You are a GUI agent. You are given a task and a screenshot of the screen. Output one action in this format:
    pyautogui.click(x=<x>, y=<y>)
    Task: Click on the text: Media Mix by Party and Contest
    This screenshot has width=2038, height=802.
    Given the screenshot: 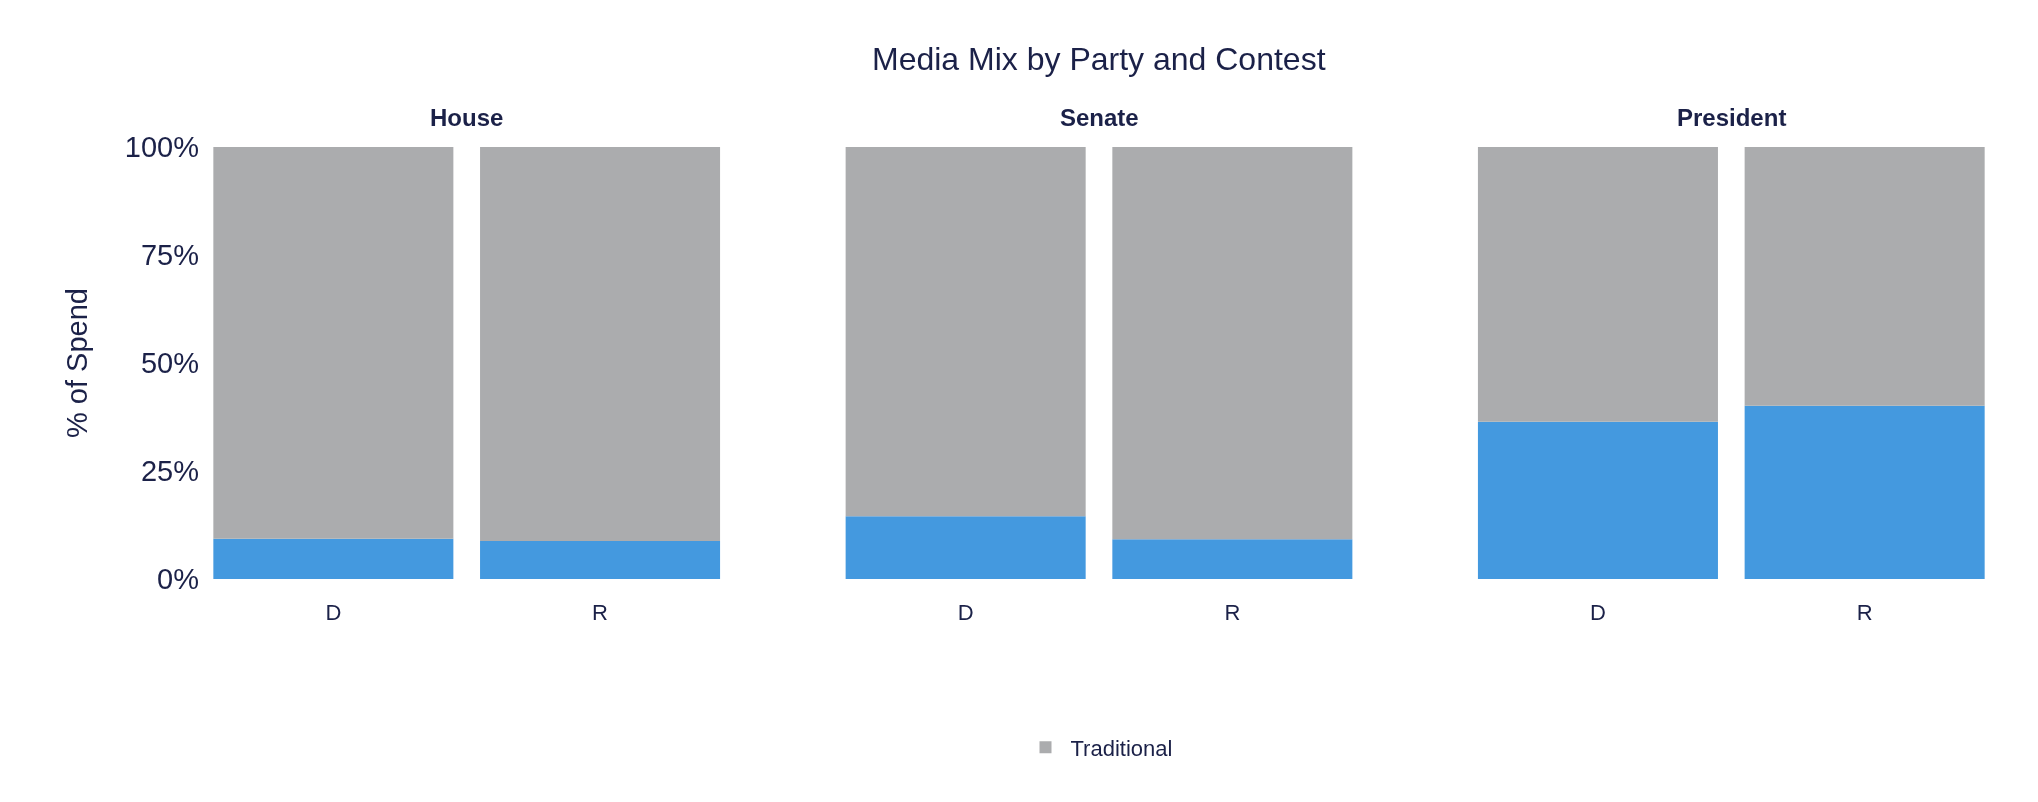 What is the action you would take?
    pyautogui.click(x=1099, y=59)
    